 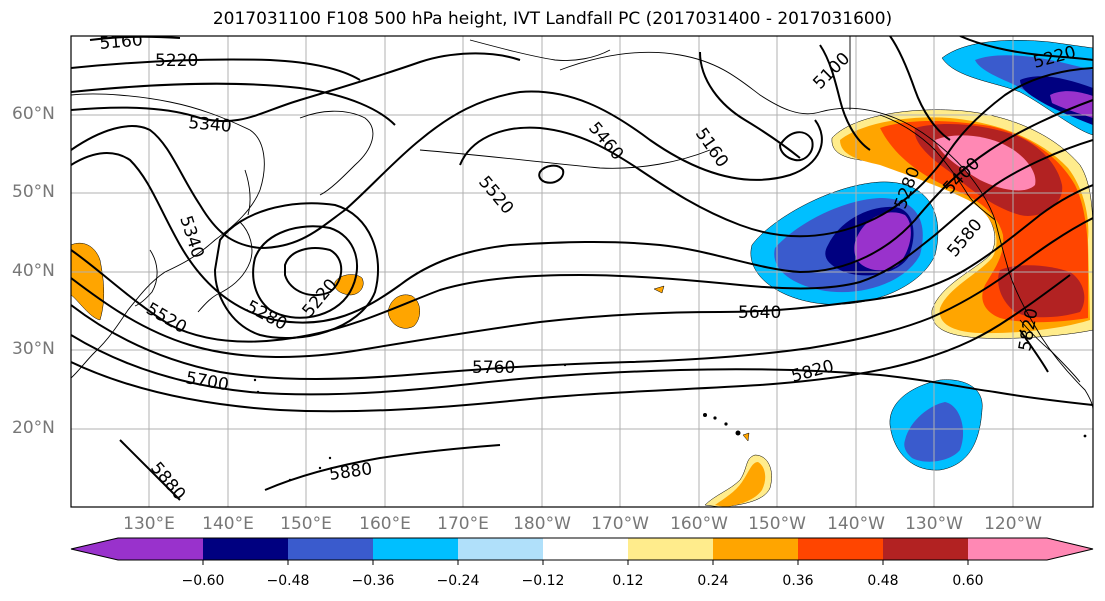 What do you see at coordinates (883, 581) in the screenshot?
I see `colorbar-tick-label: 0.48` at bounding box center [883, 581].